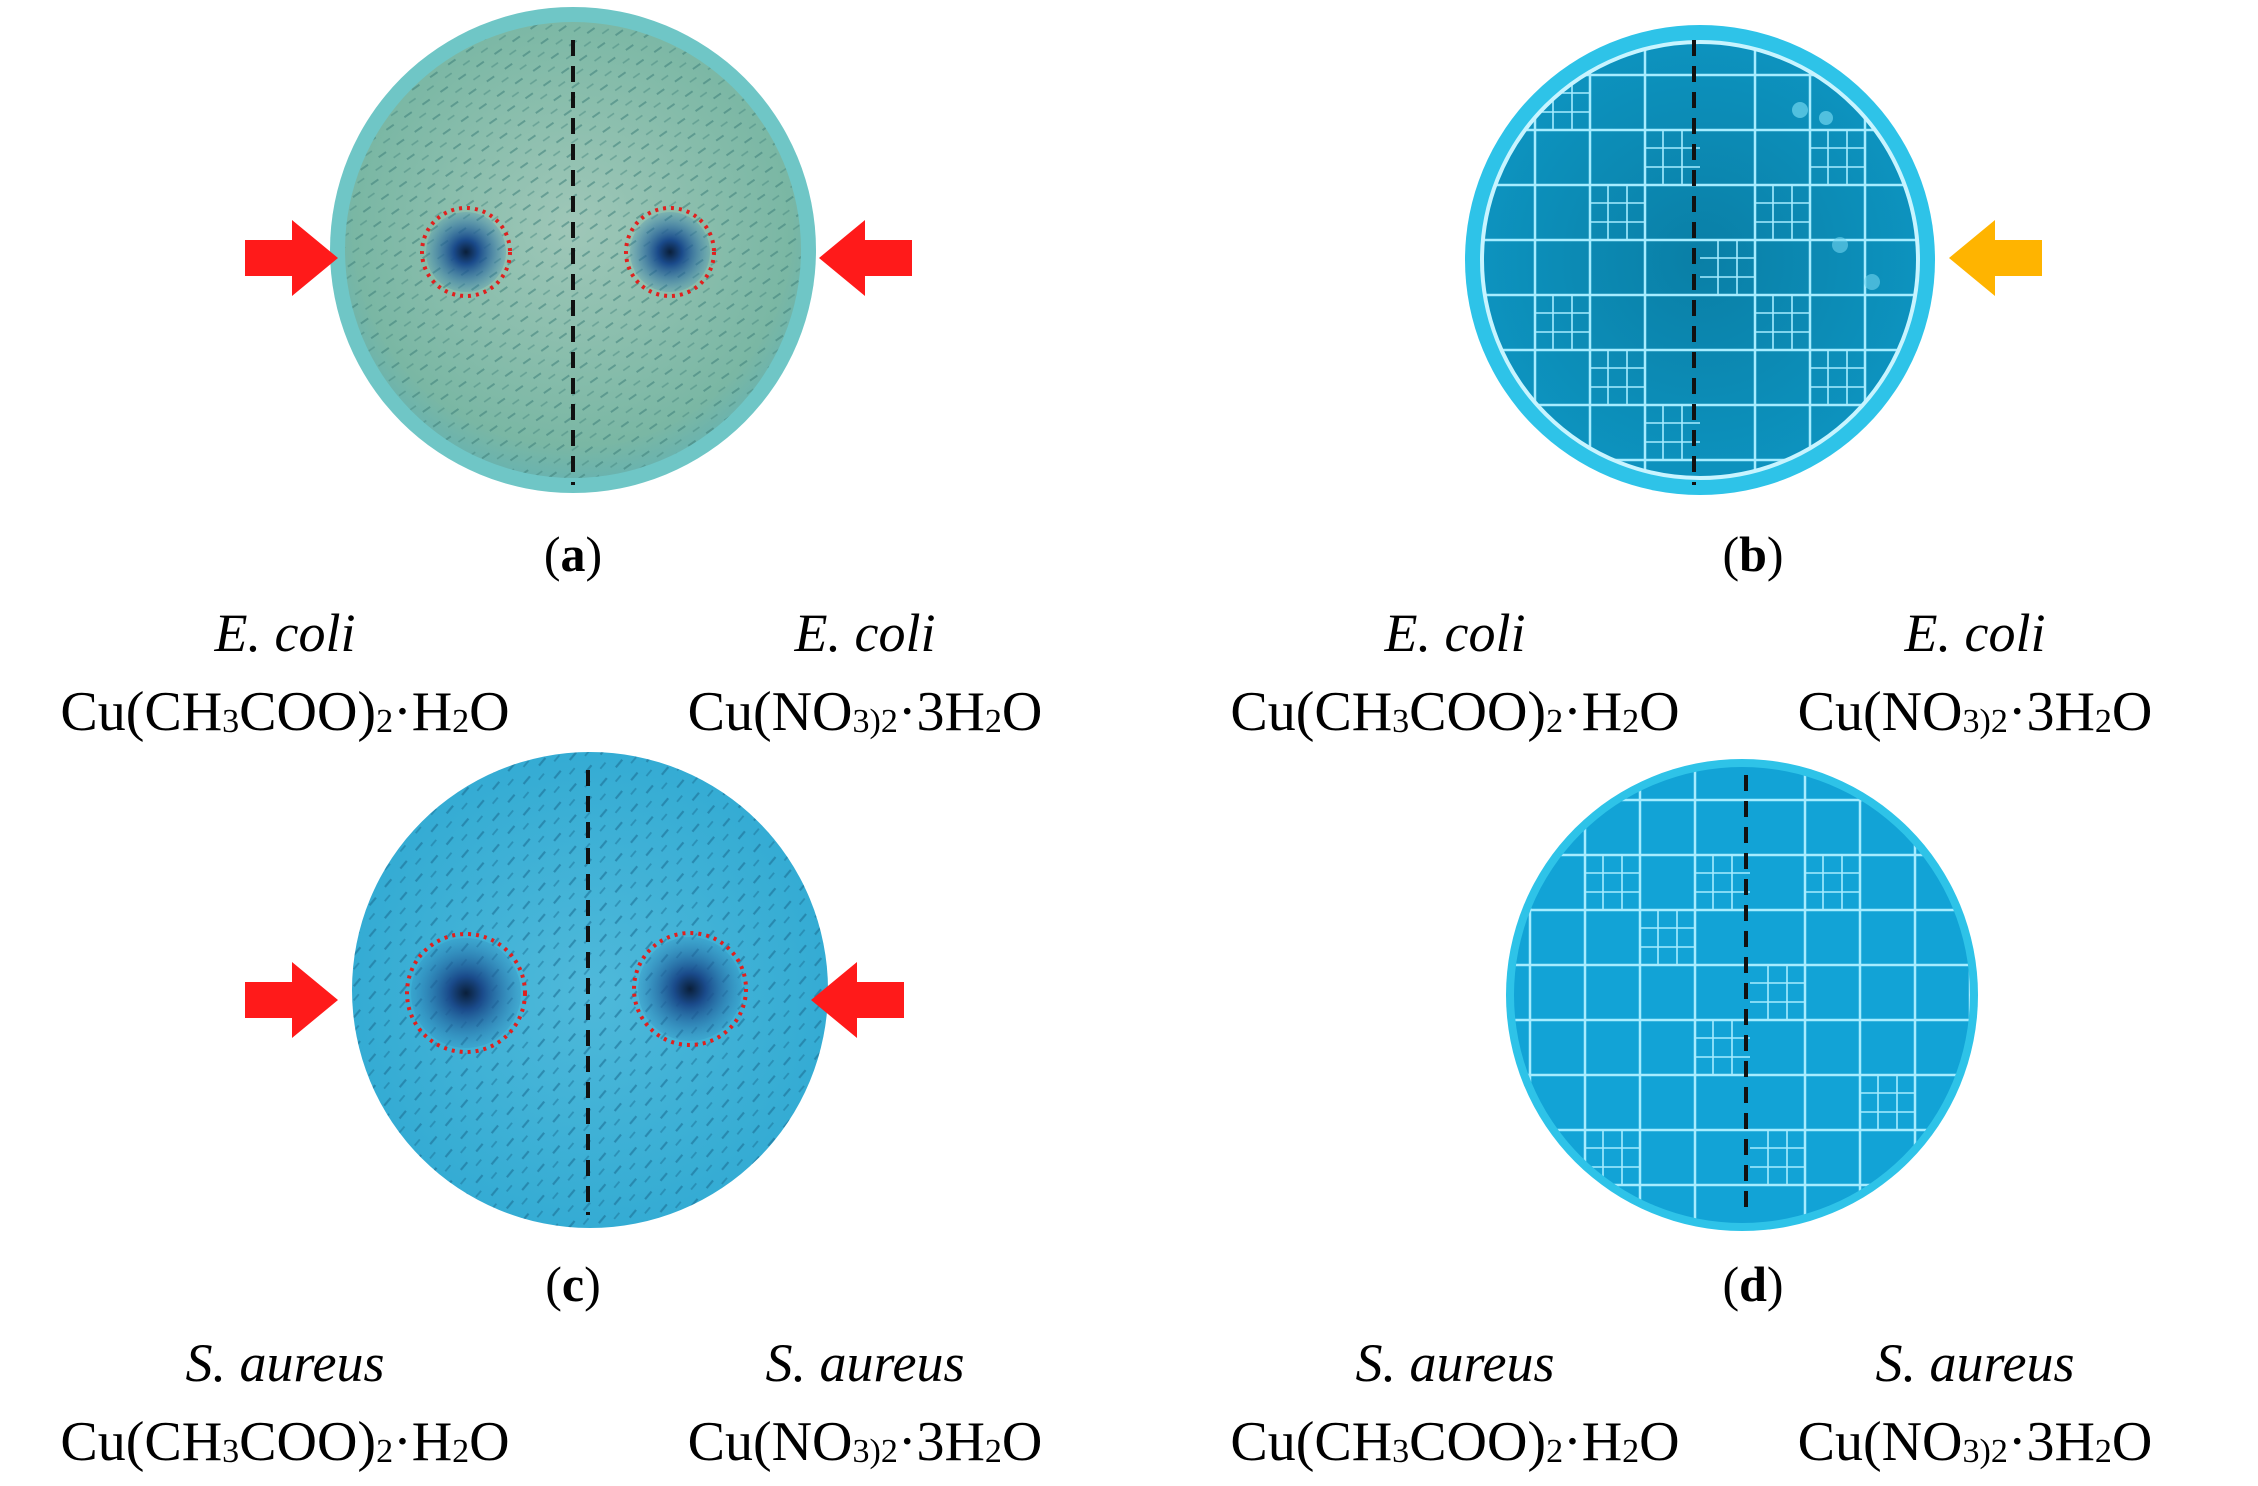 This screenshot has width=2258, height=1486. Describe the element at coordinates (285, 712) in the screenshot. I see `caption-a-left-compound: Cu(CH3COO)2·H2O` at that location.